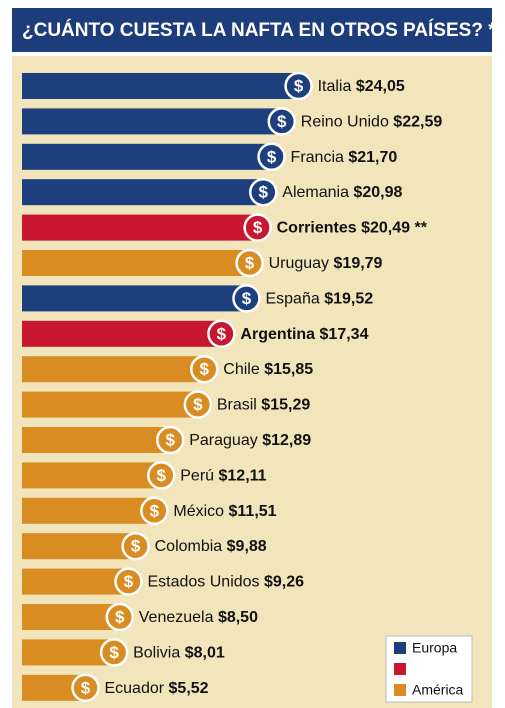 The height and width of the screenshot is (708, 505). I want to click on category-label: Chile, so click(241, 369).